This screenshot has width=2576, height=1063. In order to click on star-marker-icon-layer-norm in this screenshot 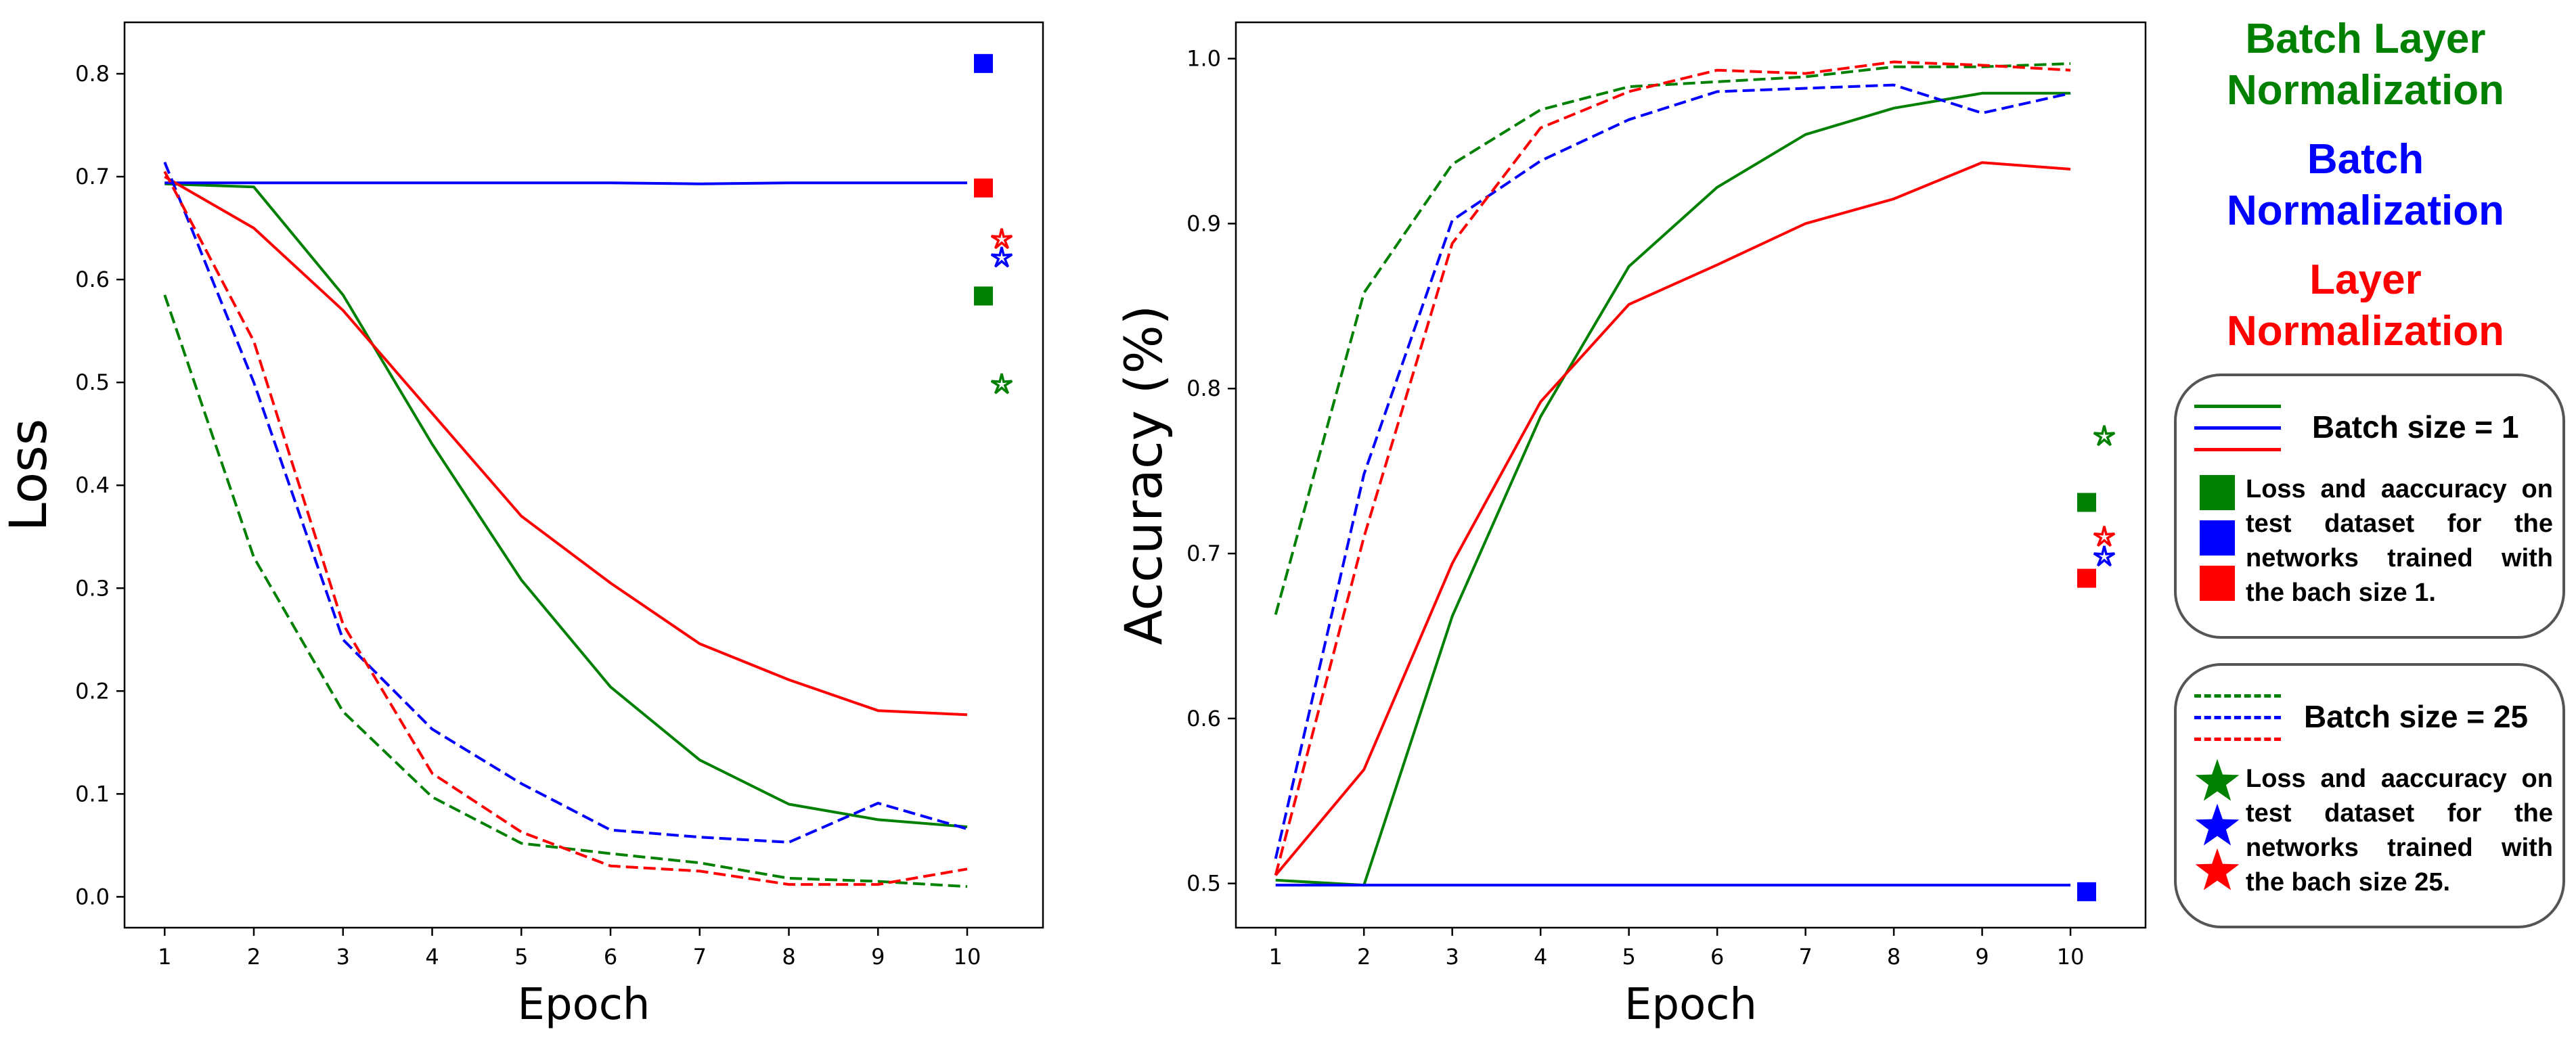, I will do `click(2217, 869)`.